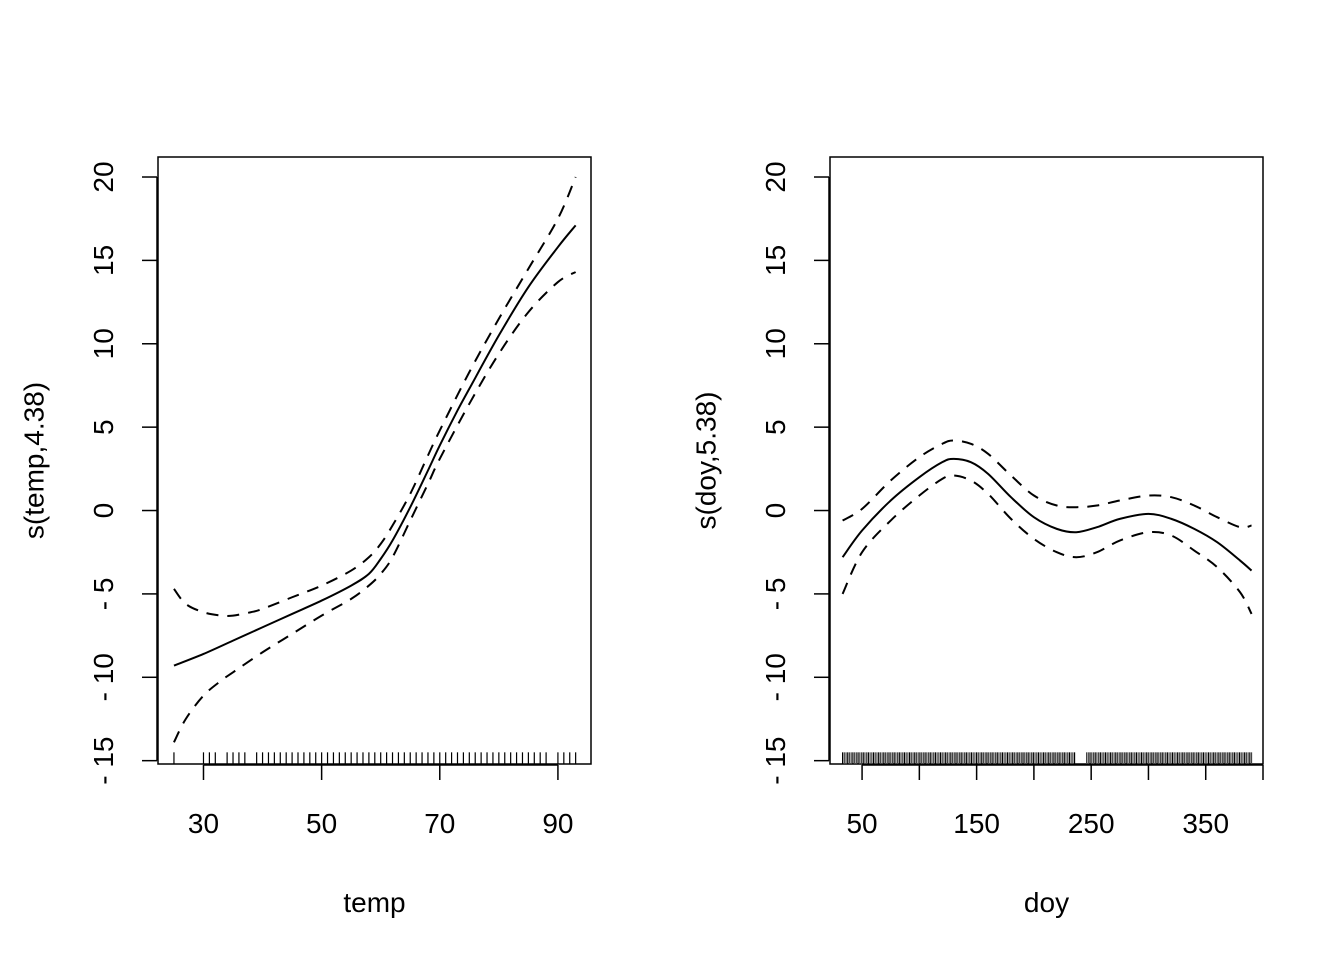 Image resolution: width=1344 pixels, height=960 pixels. I want to click on x-tick-label: 30, so click(203, 823).